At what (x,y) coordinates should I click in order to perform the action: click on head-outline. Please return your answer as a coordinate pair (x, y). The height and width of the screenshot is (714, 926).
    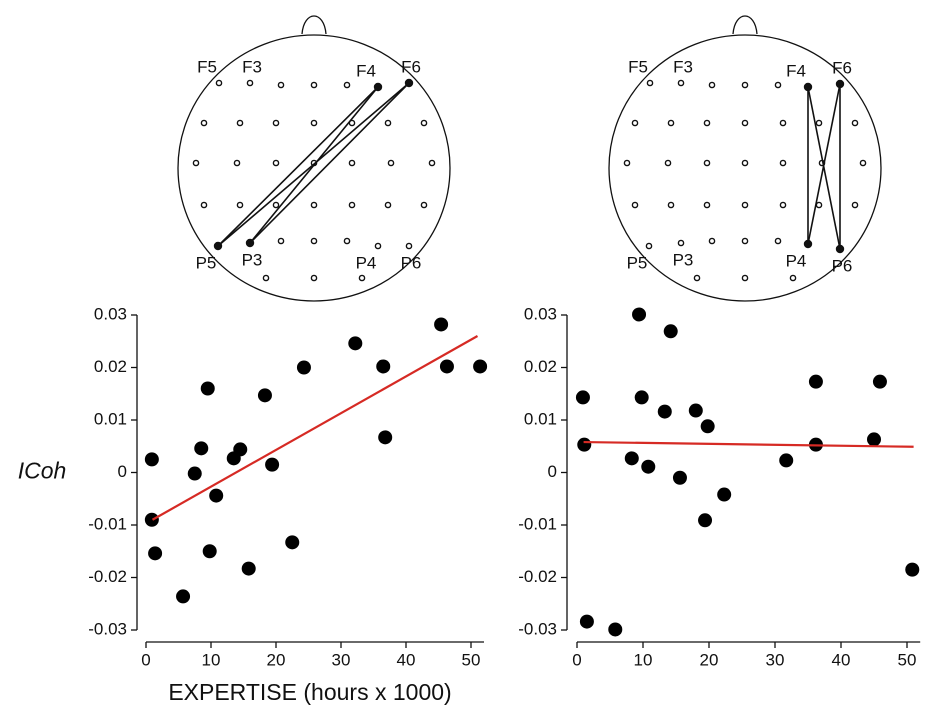
    Looking at the image, I should click on (314, 168).